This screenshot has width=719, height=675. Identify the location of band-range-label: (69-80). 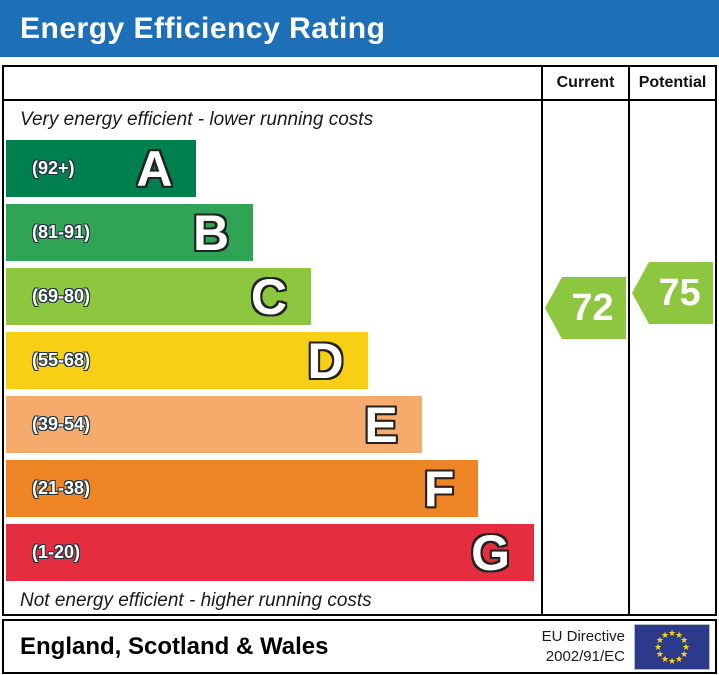
(61, 296).